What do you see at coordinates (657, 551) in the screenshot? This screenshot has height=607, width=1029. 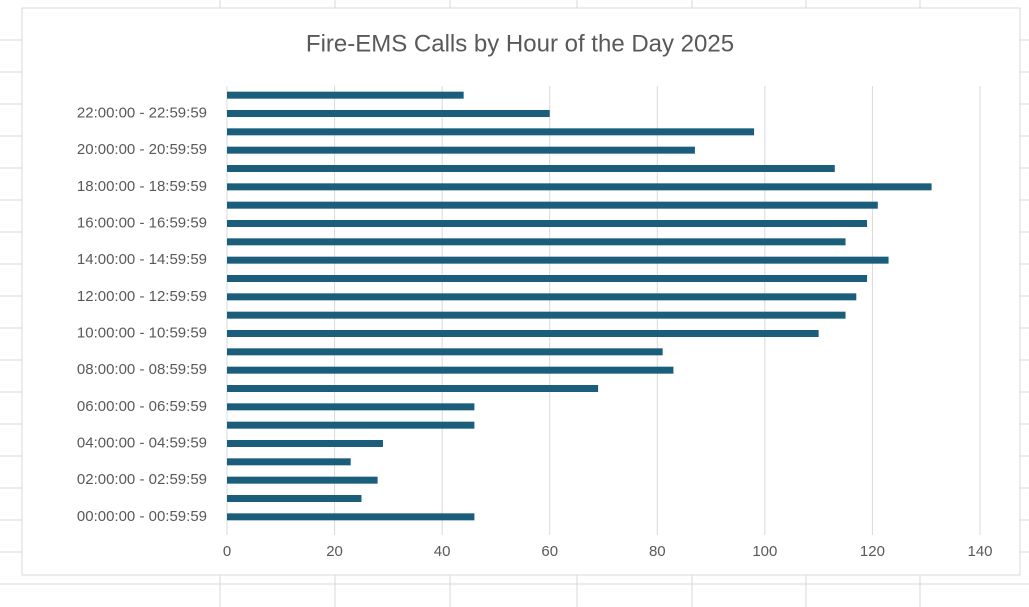 I see `x-tick-label: 80` at bounding box center [657, 551].